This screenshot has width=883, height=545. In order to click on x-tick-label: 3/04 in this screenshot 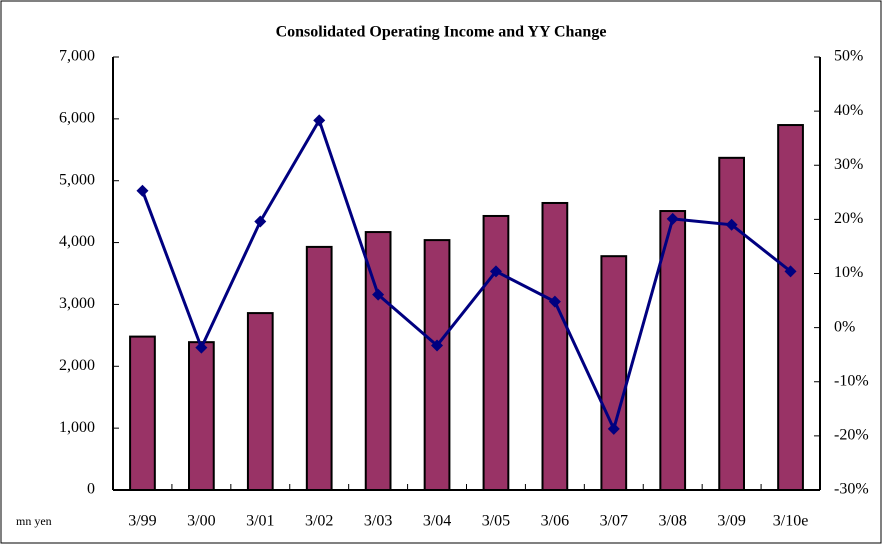, I will do `click(437, 521)`.